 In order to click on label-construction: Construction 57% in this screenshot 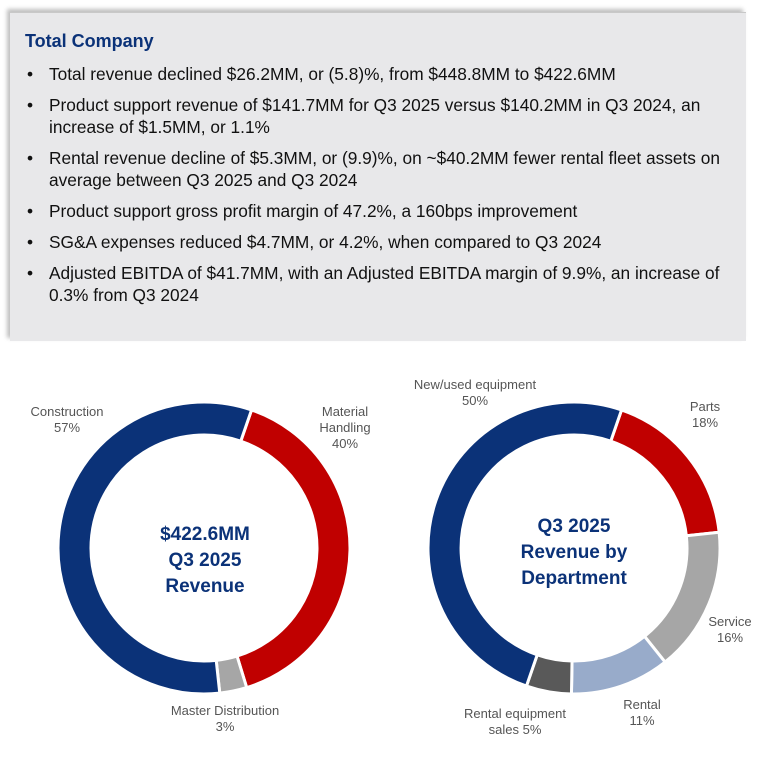, I will do `click(67, 419)`.